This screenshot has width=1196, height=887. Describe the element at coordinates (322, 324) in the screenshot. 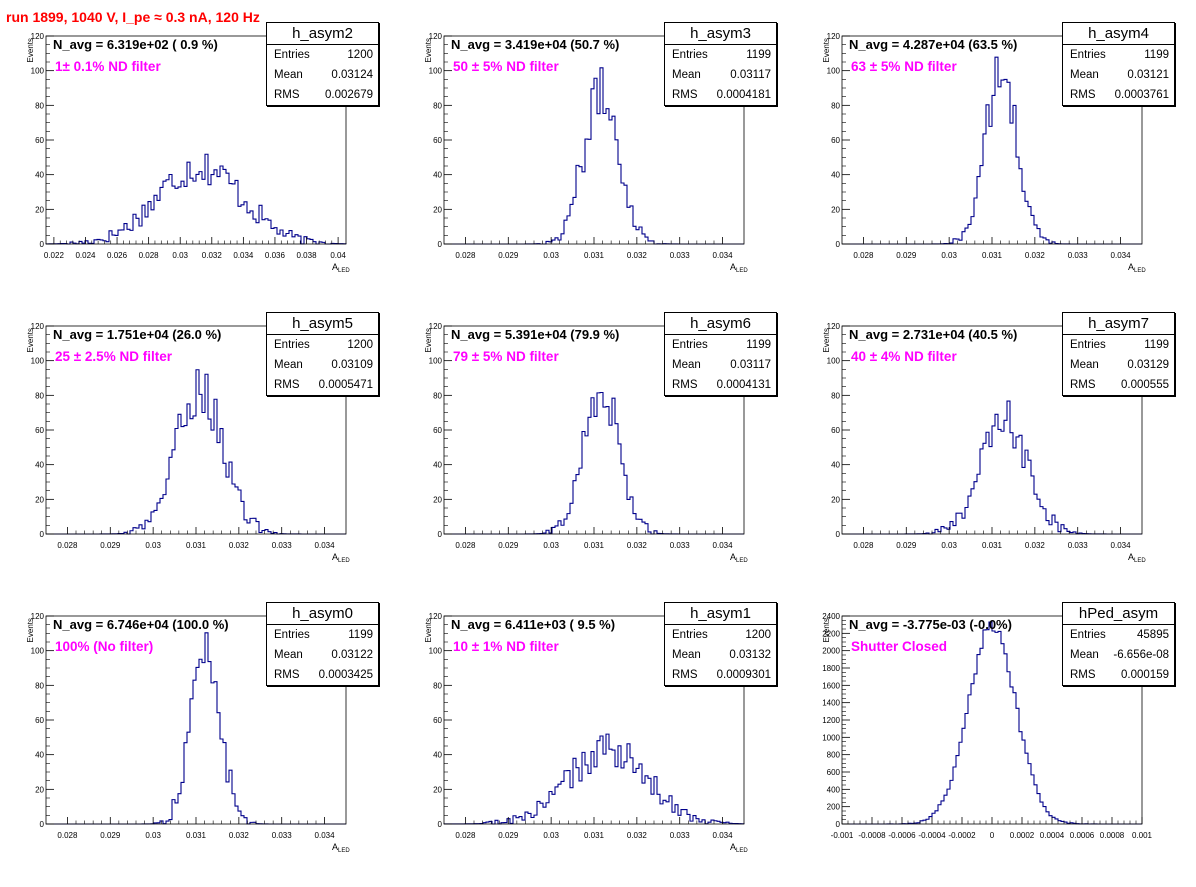

I see `histogram-name: h_asym5` at that location.